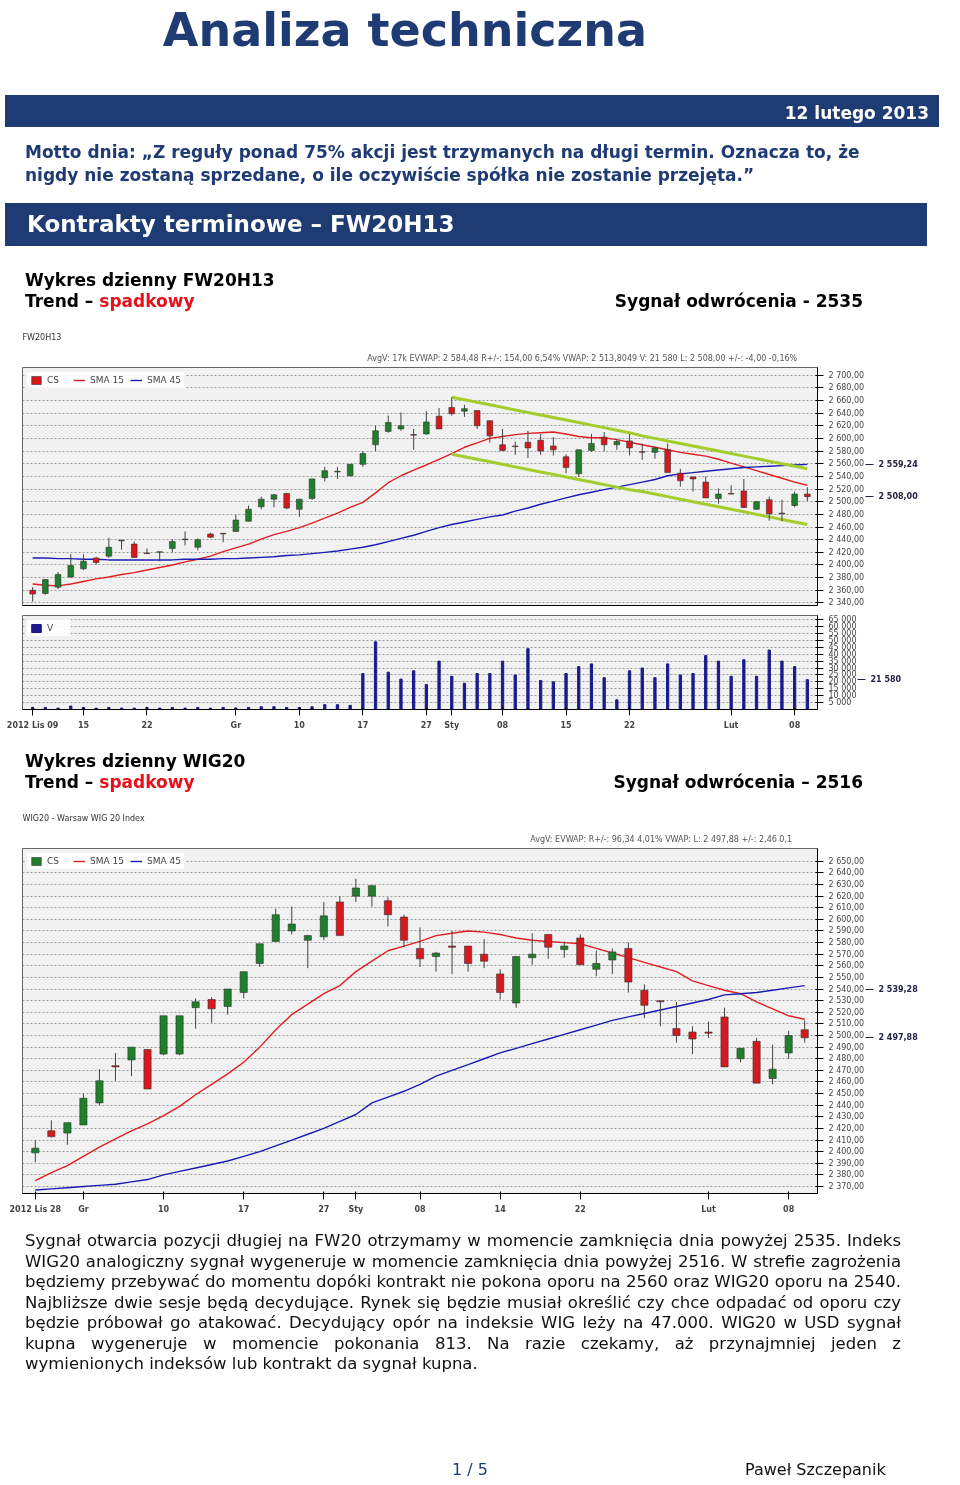 The width and height of the screenshot is (960, 1485). I want to click on y-tick-label: 2 680,00, so click(846, 388).